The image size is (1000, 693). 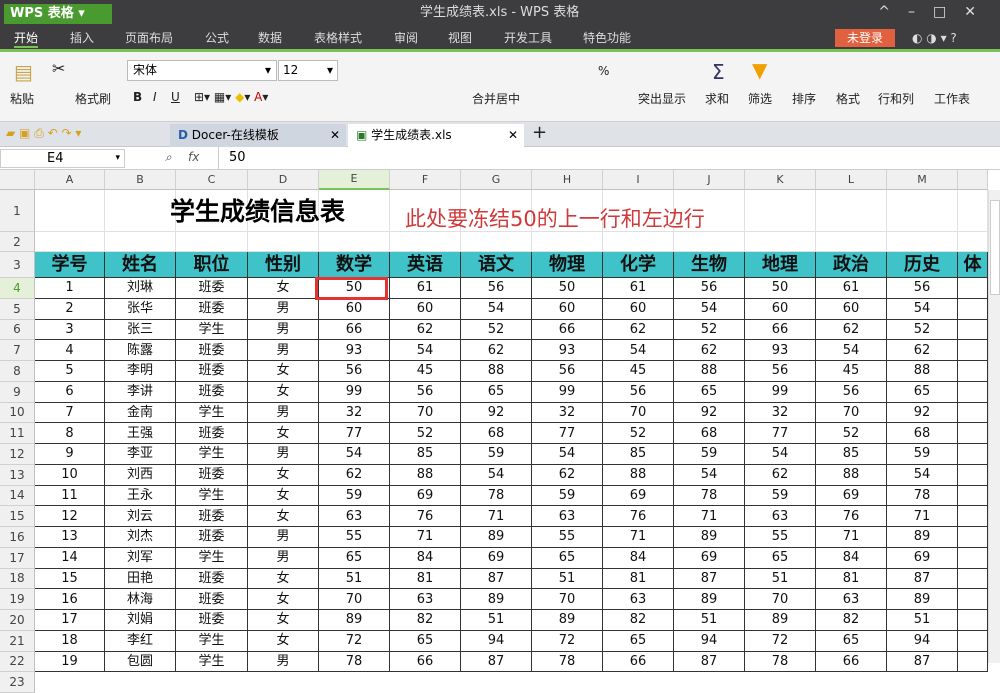 I want to click on table-cell: 刘杰, so click(x=140, y=537).